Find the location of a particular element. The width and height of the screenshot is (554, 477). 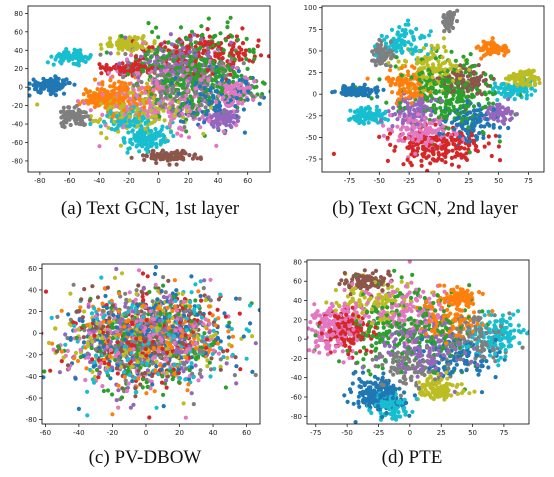

y-tick-label: 40 is located at coordinates (18, 51).